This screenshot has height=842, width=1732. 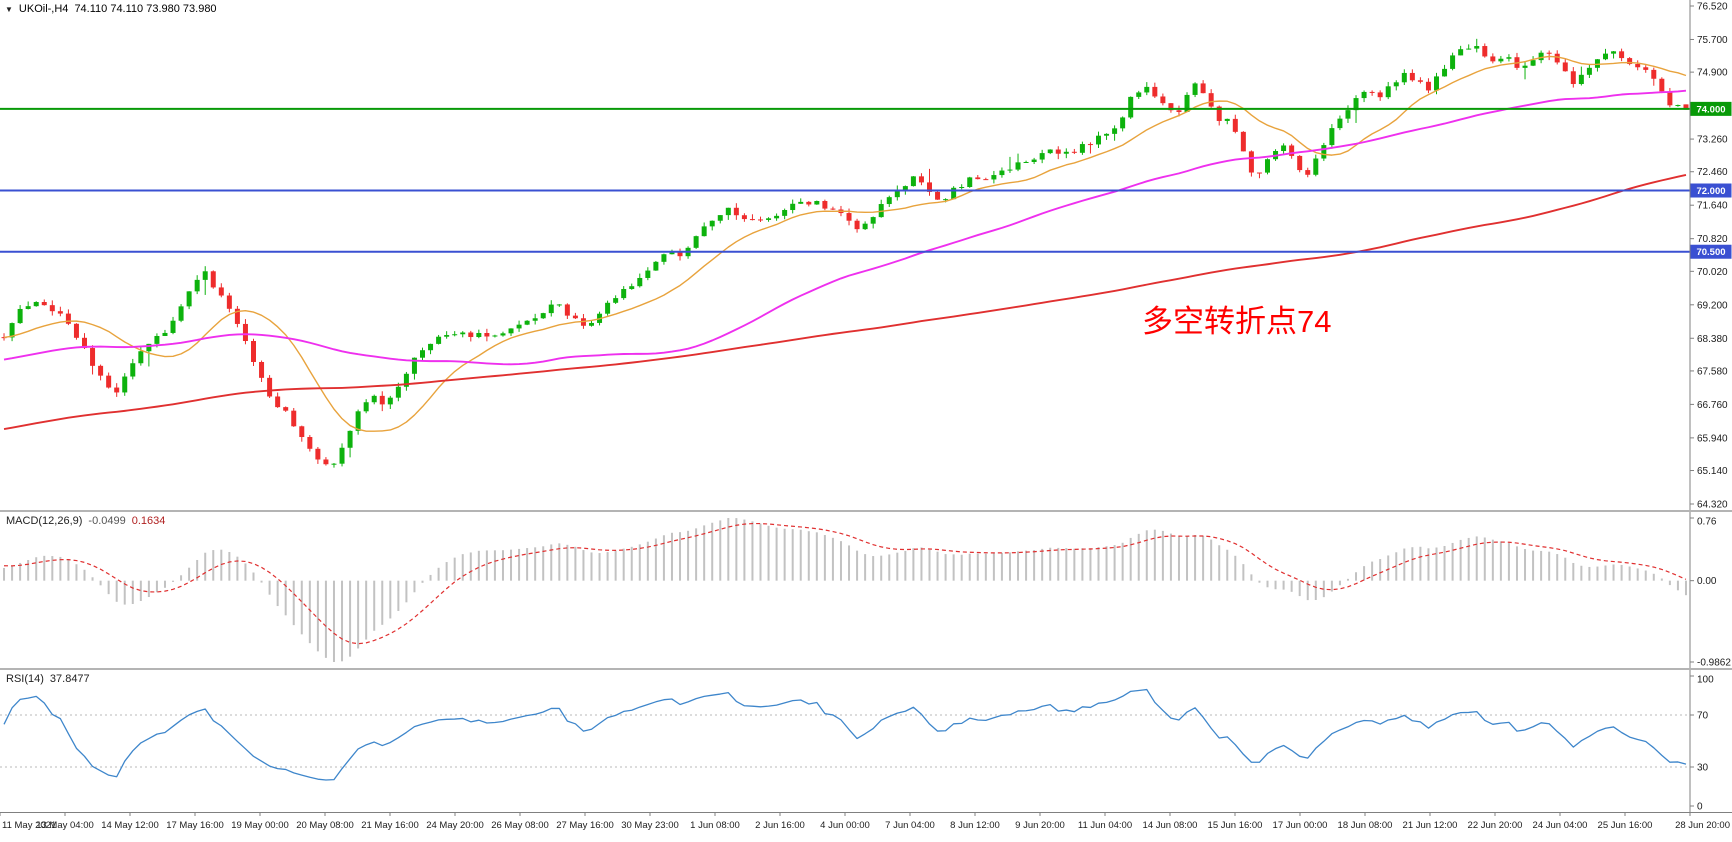 What do you see at coordinates (1560, 825) in the screenshot?
I see `svg-text: 24 Jun 04:00` at bounding box center [1560, 825].